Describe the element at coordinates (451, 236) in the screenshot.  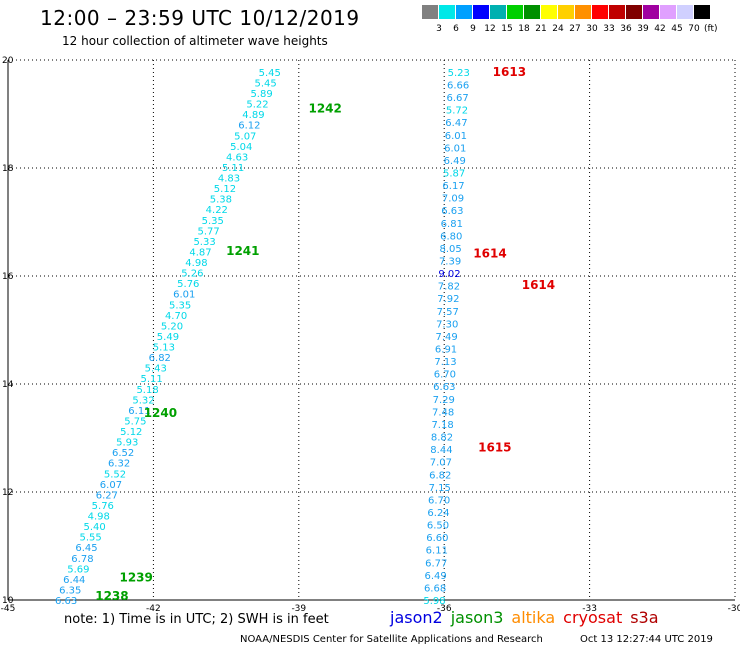
I see `swh-reading-cryosat: 6.80` at that location.